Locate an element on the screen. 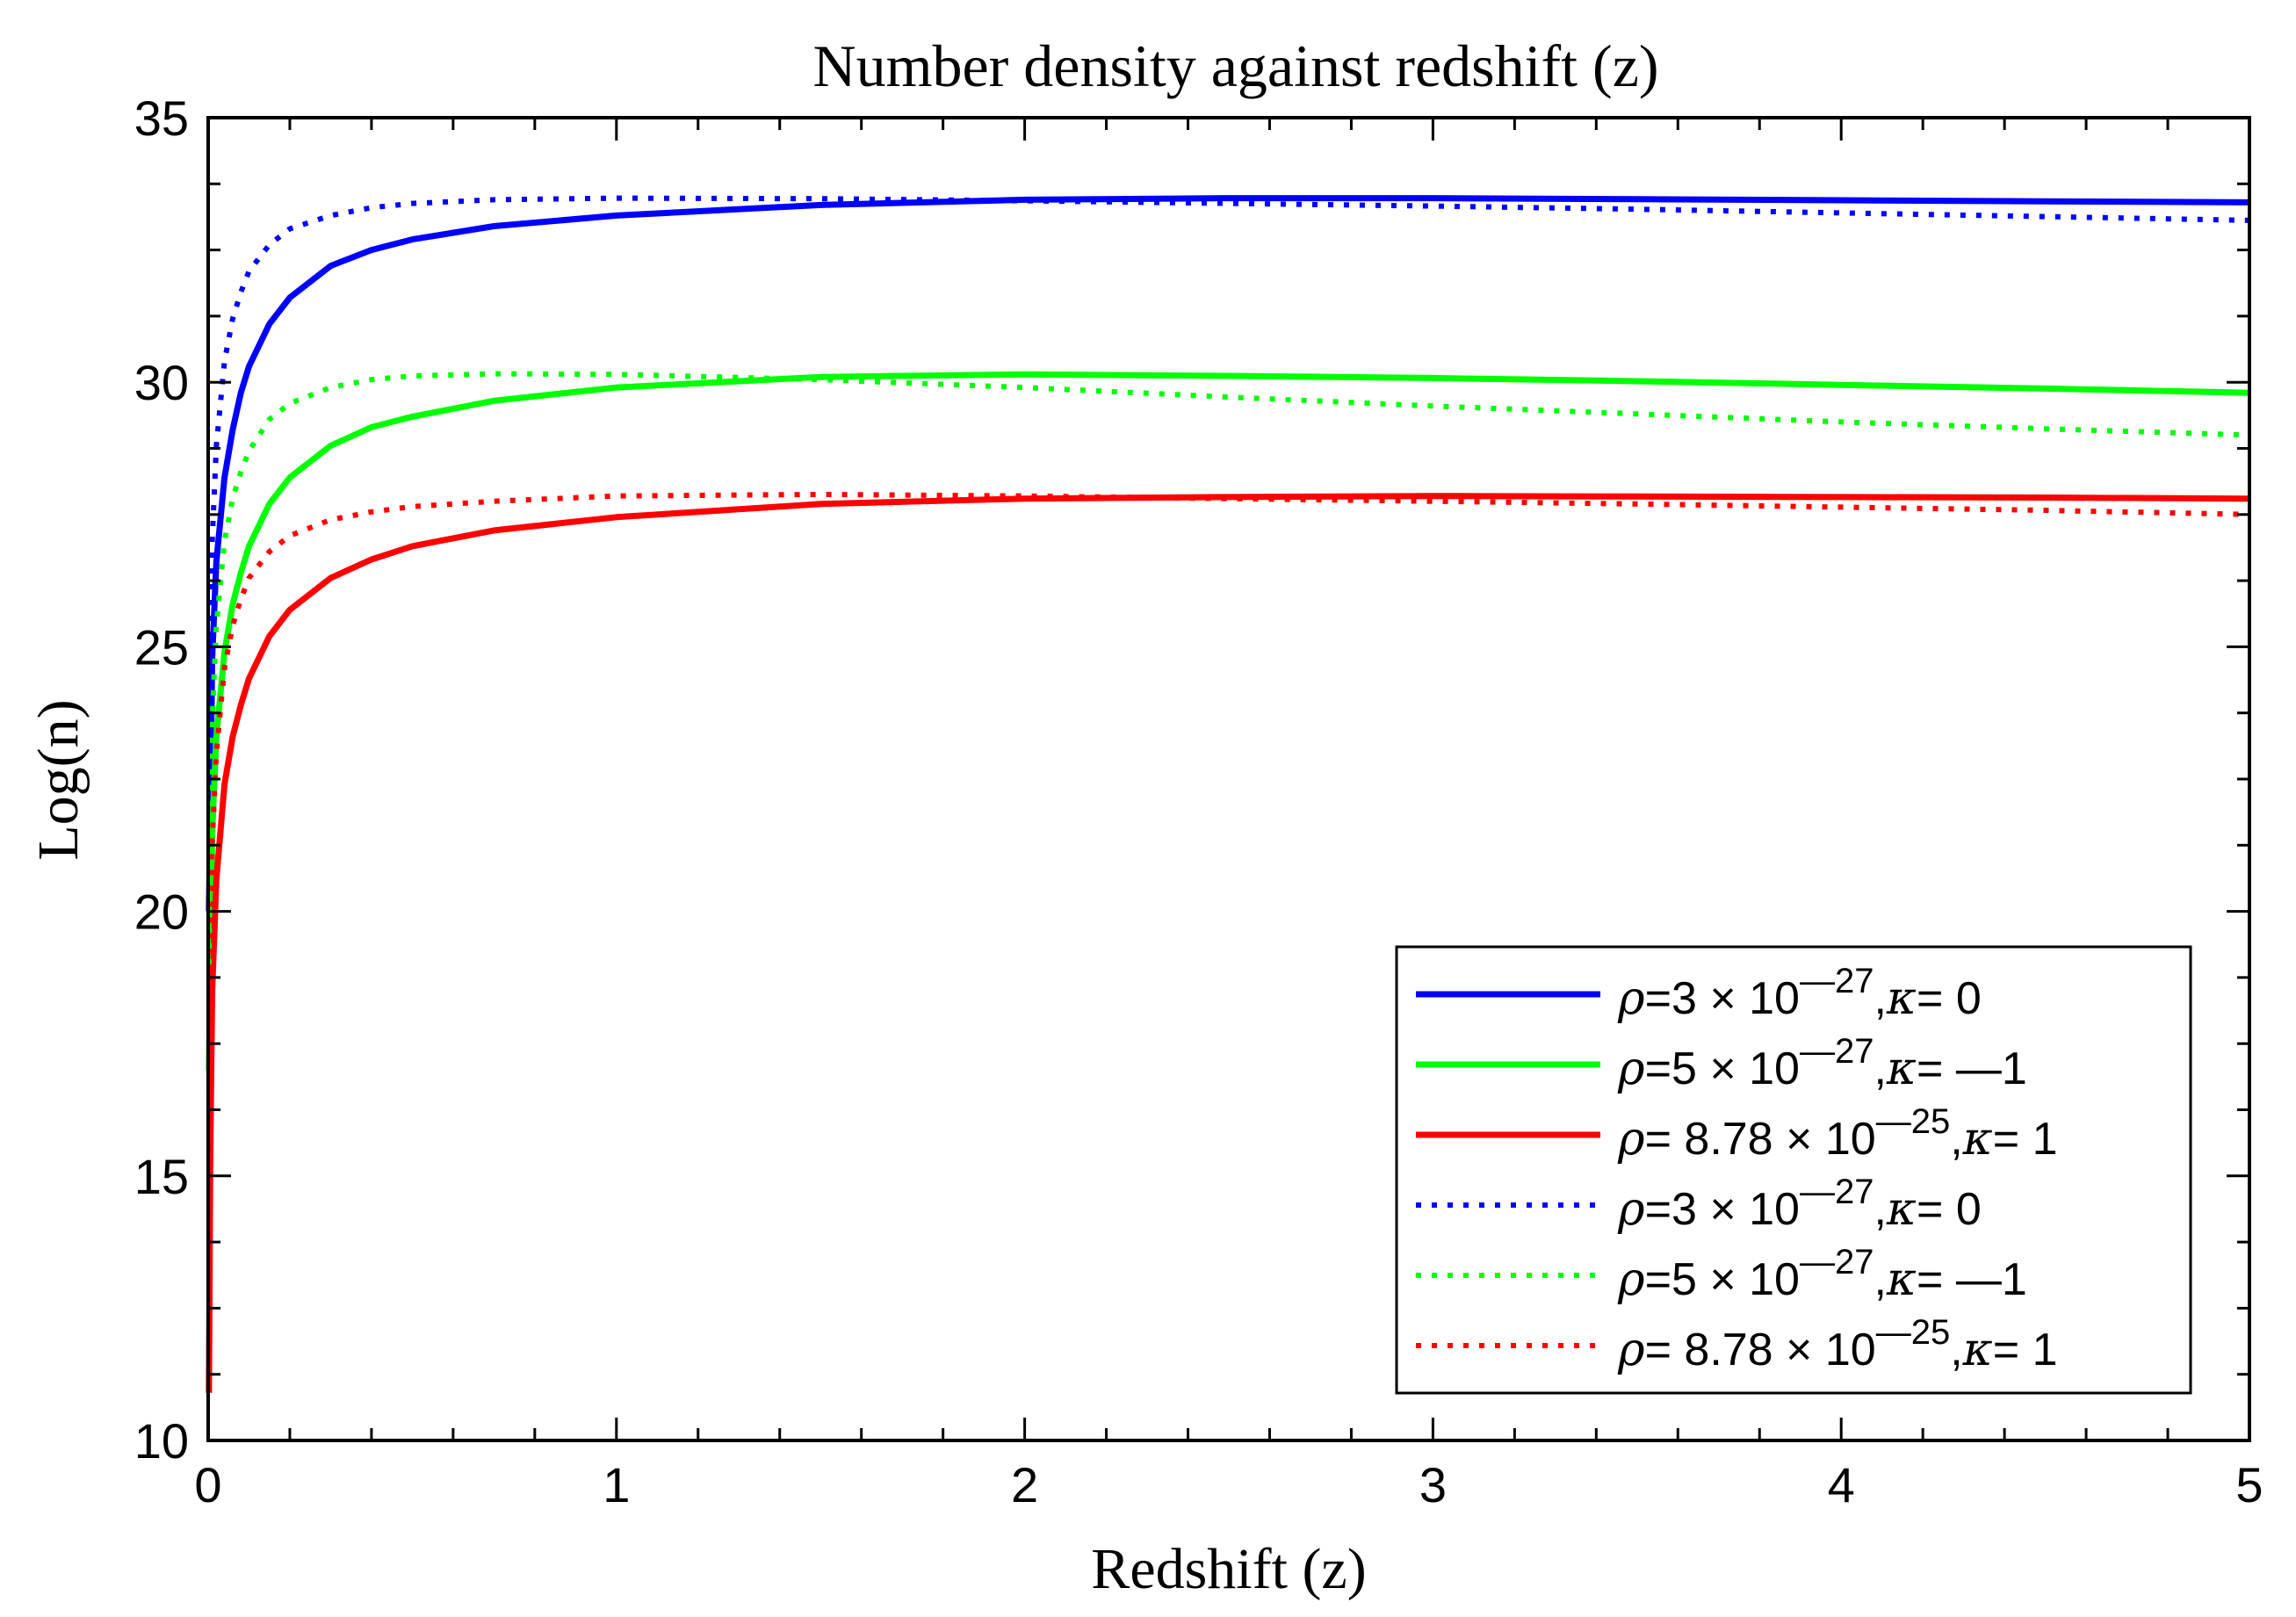  y-axis-label: Log(n) is located at coordinates (58, 779).